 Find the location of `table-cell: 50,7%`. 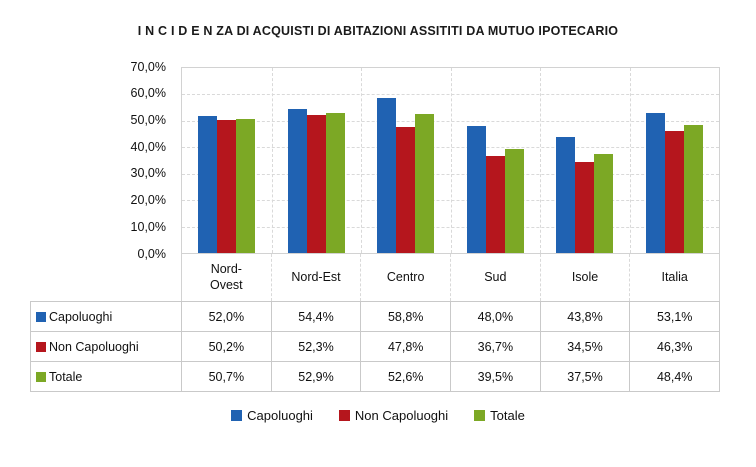

table-cell: 50,7% is located at coordinates (227, 377).